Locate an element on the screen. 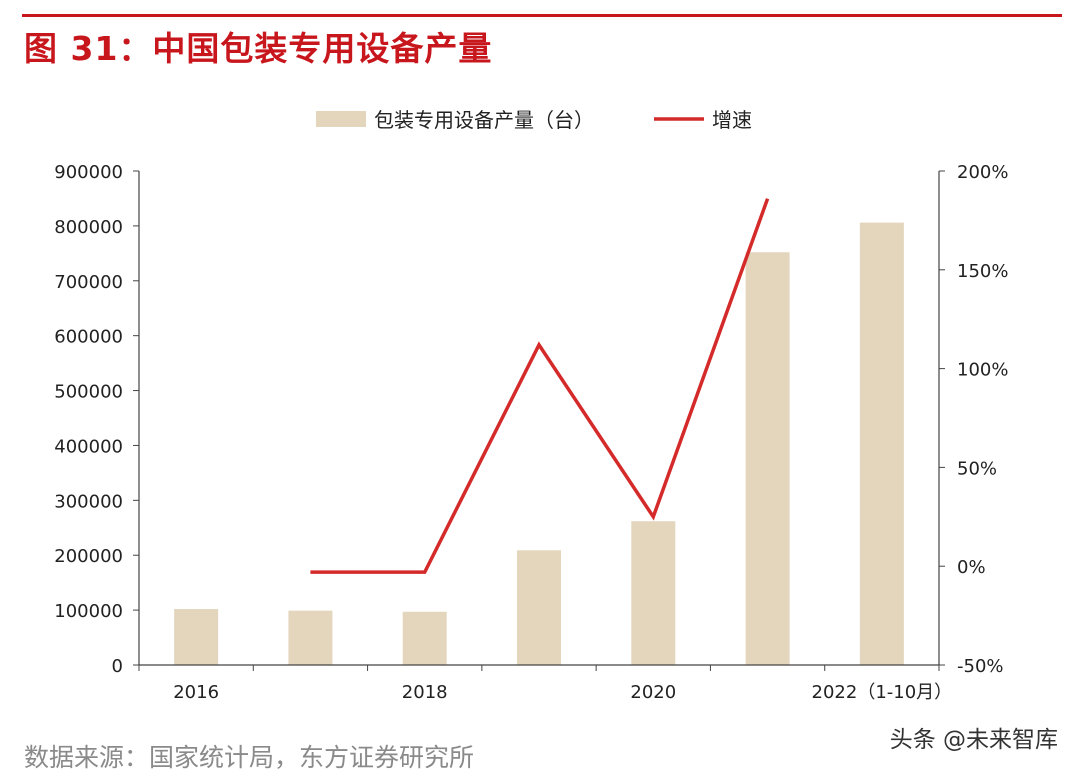 The image size is (1080, 774). bar-2017 is located at coordinates (310, 638).